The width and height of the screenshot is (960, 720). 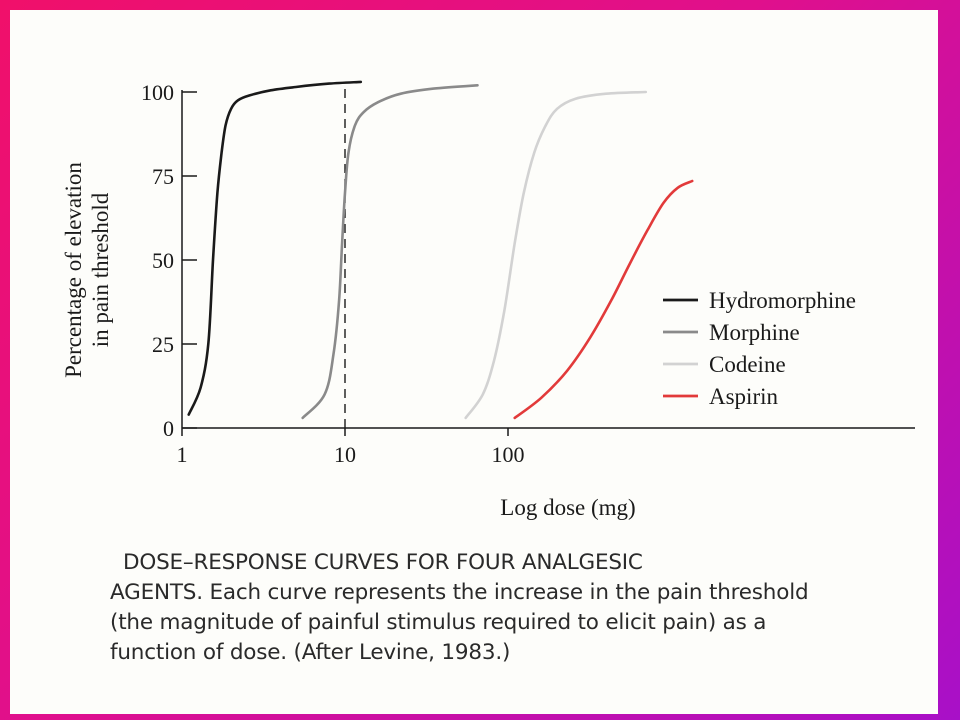 I want to click on y-ticks: 0 25 50 75 100, so click(x=169, y=260).